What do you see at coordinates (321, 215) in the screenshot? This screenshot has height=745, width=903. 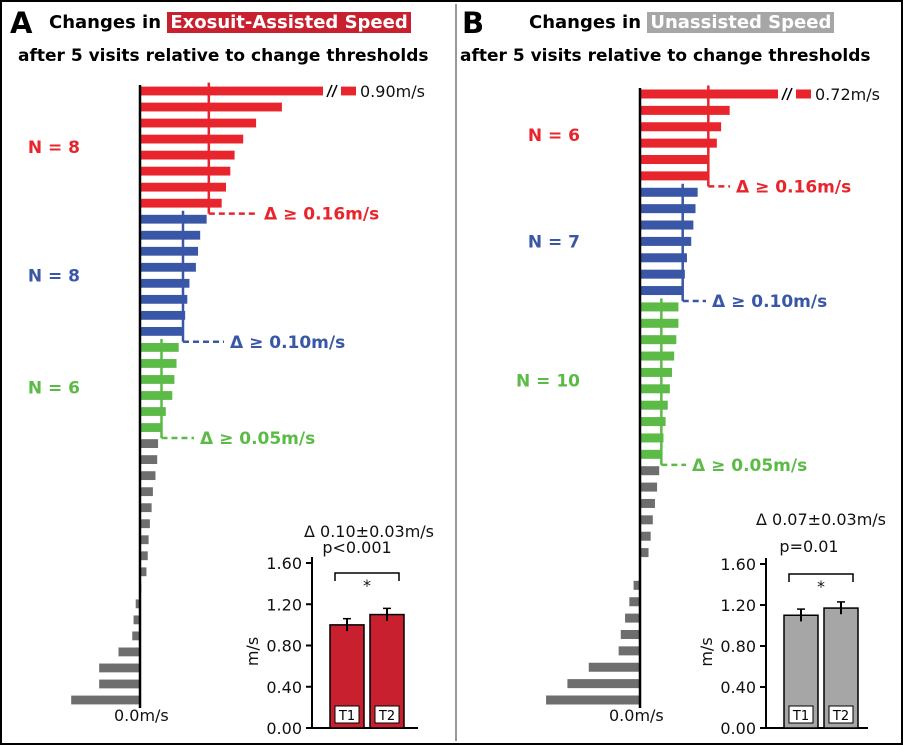 I see `threshold-label: Δ ≥ 0.16m/s` at bounding box center [321, 215].